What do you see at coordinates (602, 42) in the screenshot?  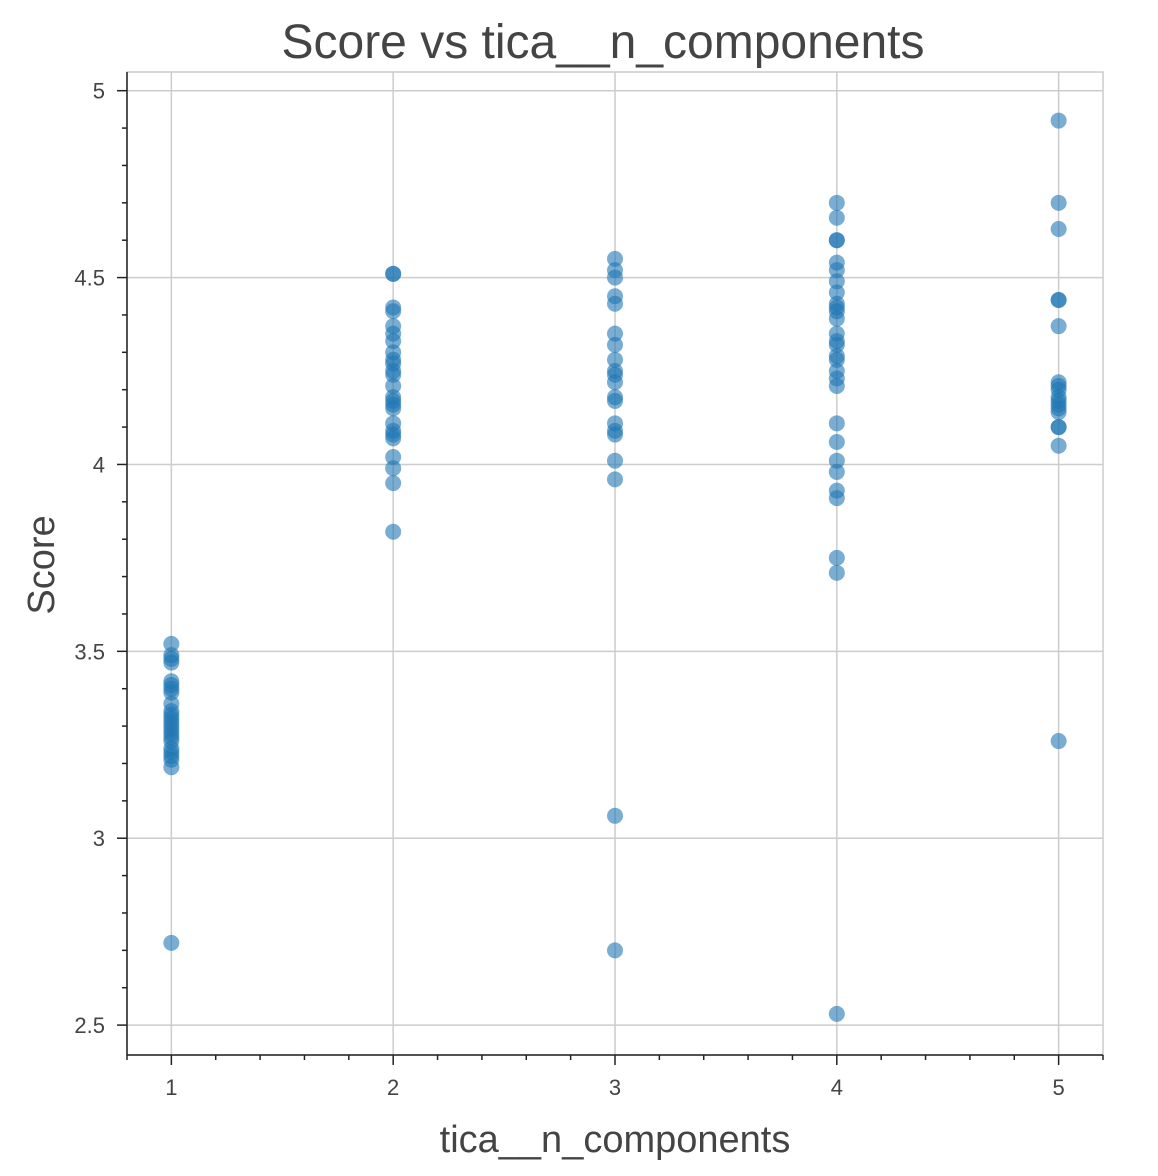 I see `chart-title: Score vs tica__n_components` at bounding box center [602, 42].